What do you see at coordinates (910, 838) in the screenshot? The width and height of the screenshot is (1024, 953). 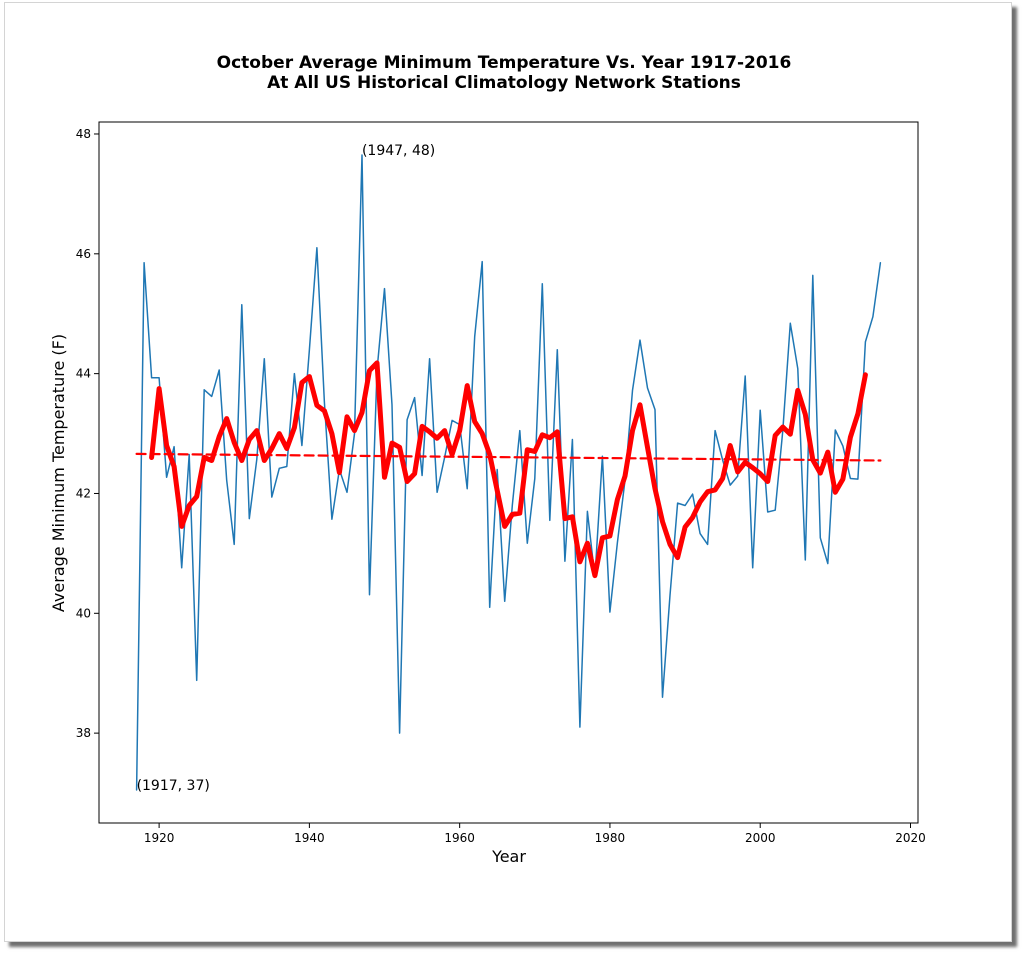 I see `x-tick-label: 2020` at bounding box center [910, 838].